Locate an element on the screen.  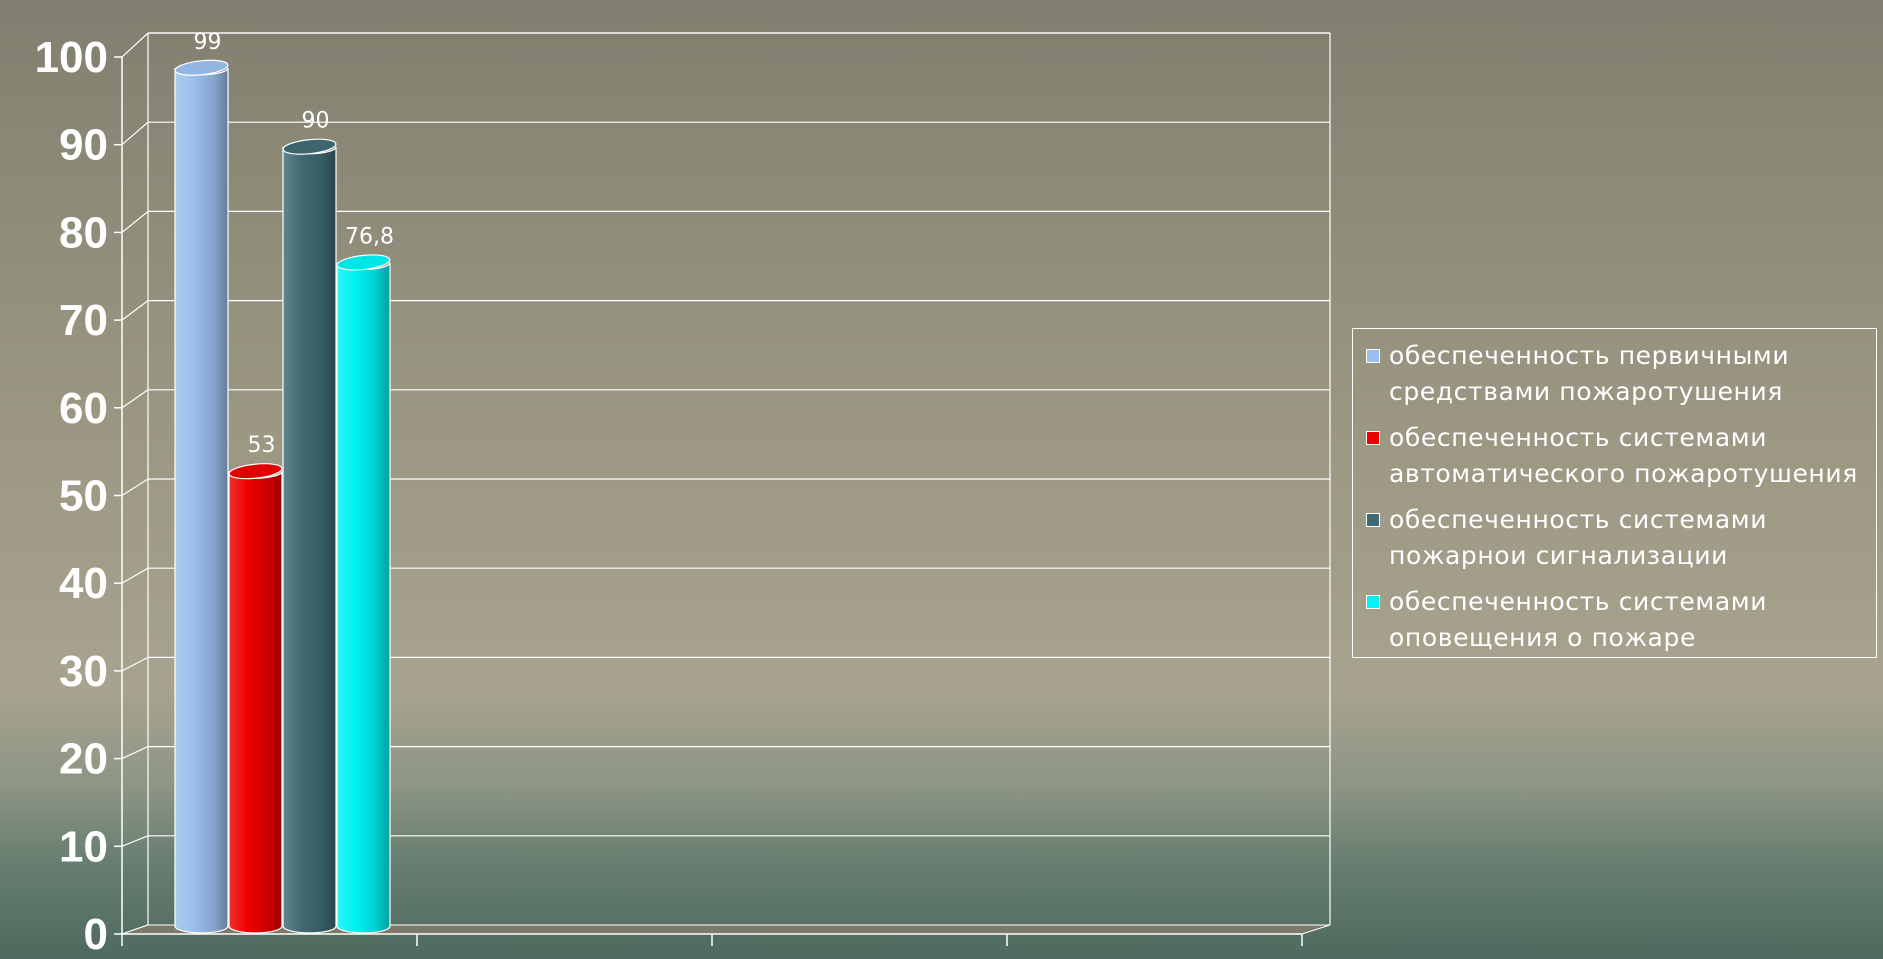
y-tick-label: 90 is located at coordinates (83, 145).